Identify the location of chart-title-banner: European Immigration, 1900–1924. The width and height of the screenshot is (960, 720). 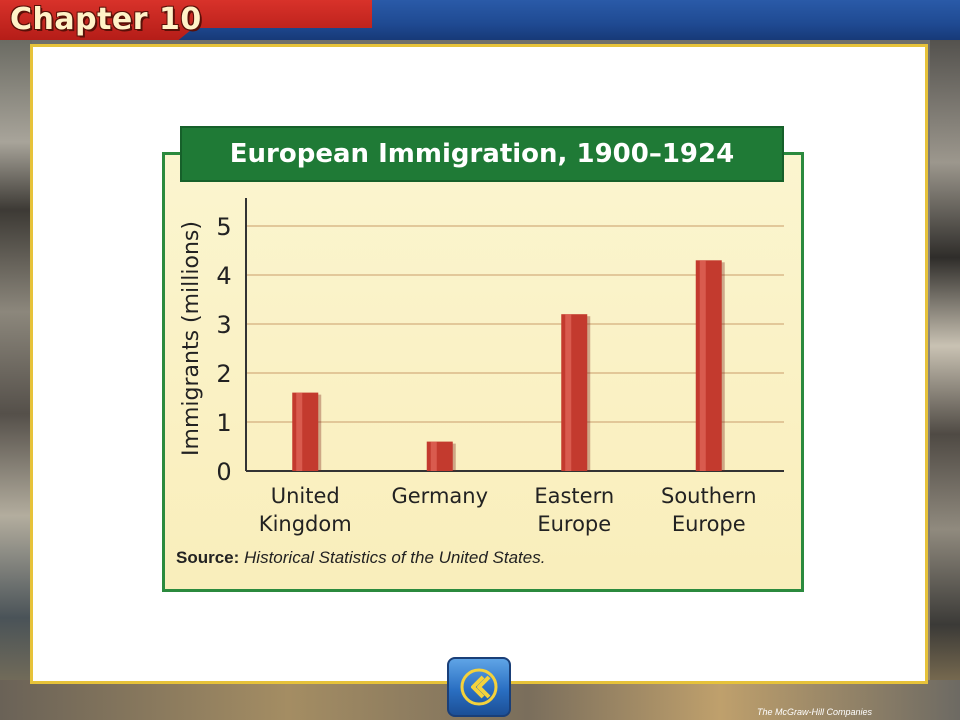
(482, 154).